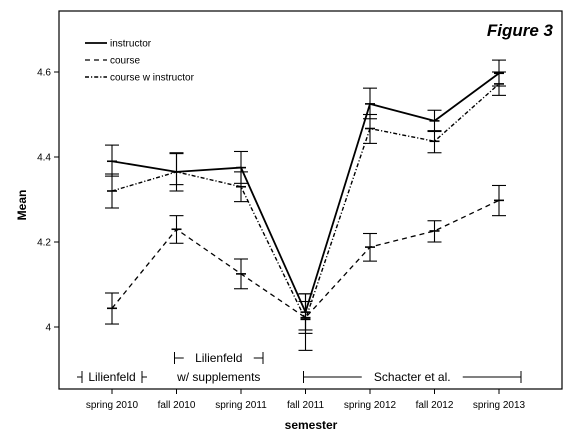 The width and height of the screenshot is (563, 439). I want to click on x-tick-label: fall 2010, so click(177, 405).